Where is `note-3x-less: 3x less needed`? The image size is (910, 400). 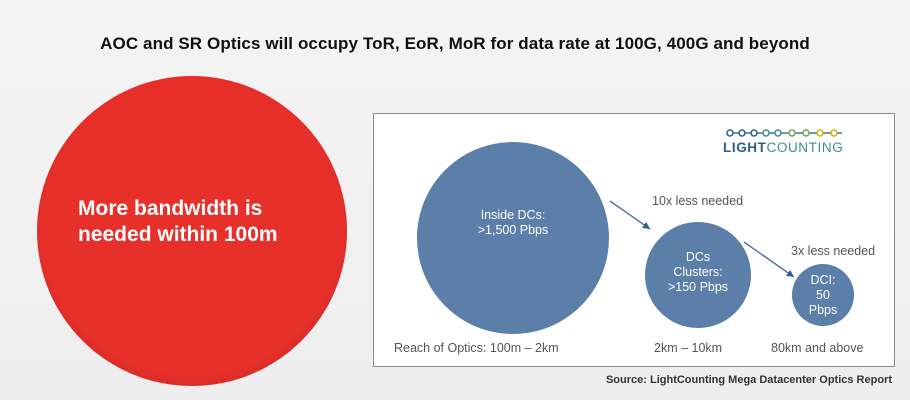
note-3x-less: 3x less needed is located at coordinates (833, 251).